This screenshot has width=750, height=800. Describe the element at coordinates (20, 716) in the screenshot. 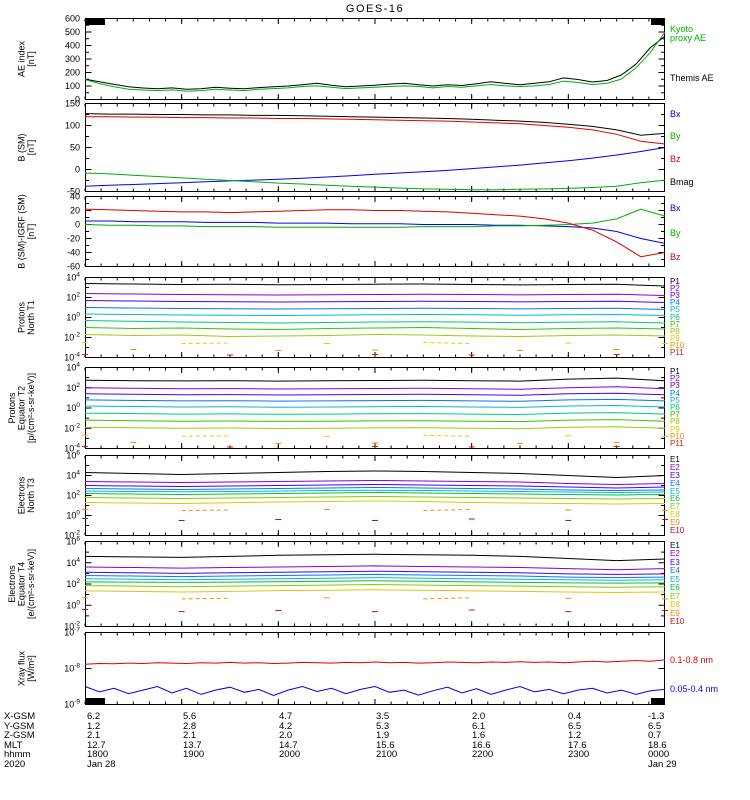

I see `axis-row-label: X-GSM` at that location.